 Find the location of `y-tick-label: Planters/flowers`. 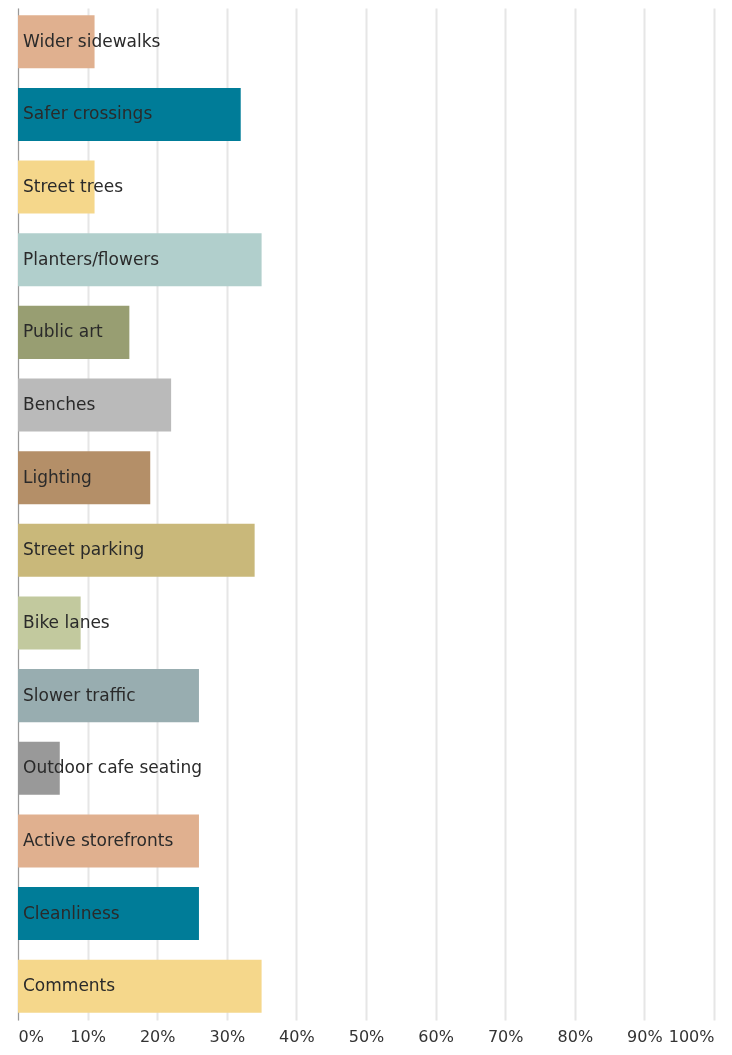

y-tick-label: Planters/flowers is located at coordinates (91, 258).